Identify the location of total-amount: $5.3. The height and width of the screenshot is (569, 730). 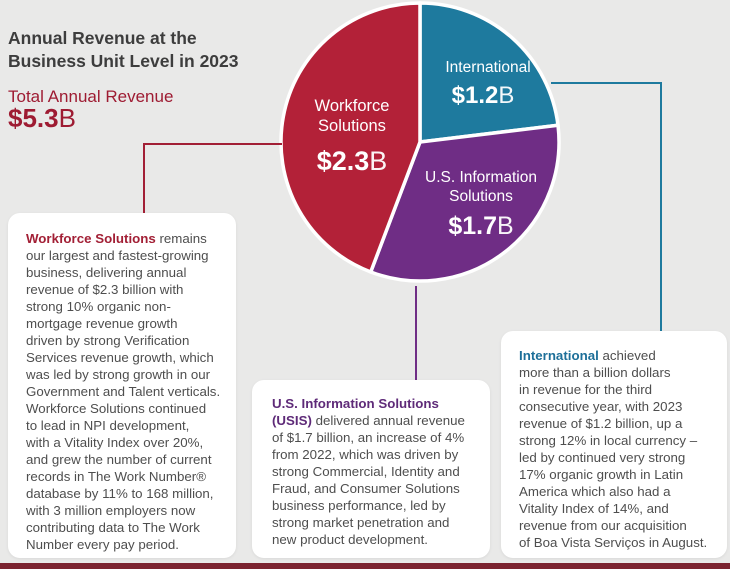
(33, 118).